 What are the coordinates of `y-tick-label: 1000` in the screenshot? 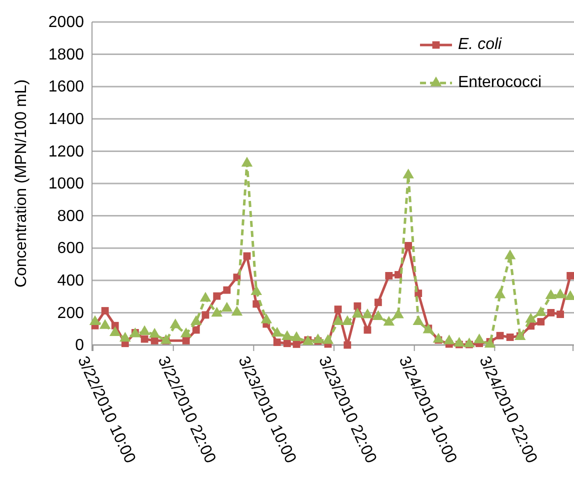 It's located at (66, 184).